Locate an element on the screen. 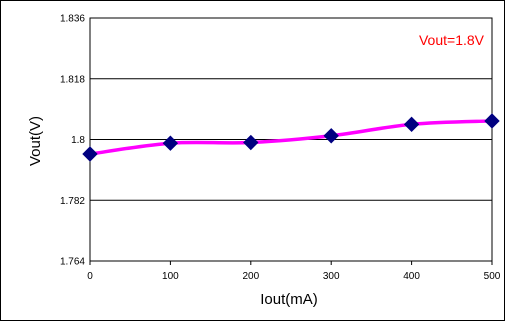 The image size is (505, 322). annotation-text: Vout=1.8V is located at coordinates (452, 40).